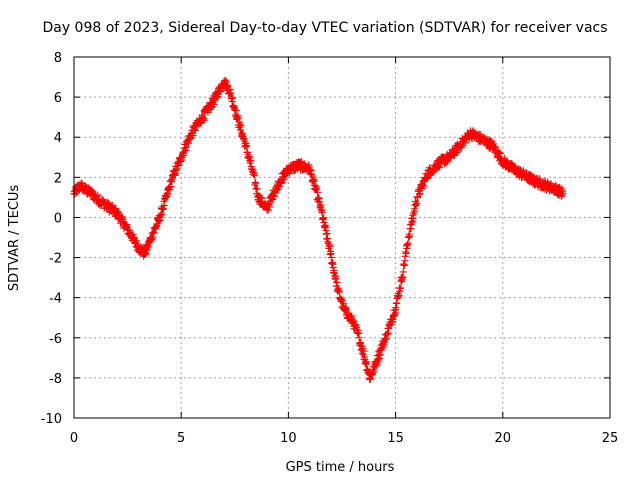 Image resolution: width=640 pixels, height=480 pixels. Describe the element at coordinates (14, 238) in the screenshot. I see `y-axis-label: SDTVAR / TECUs` at that location.